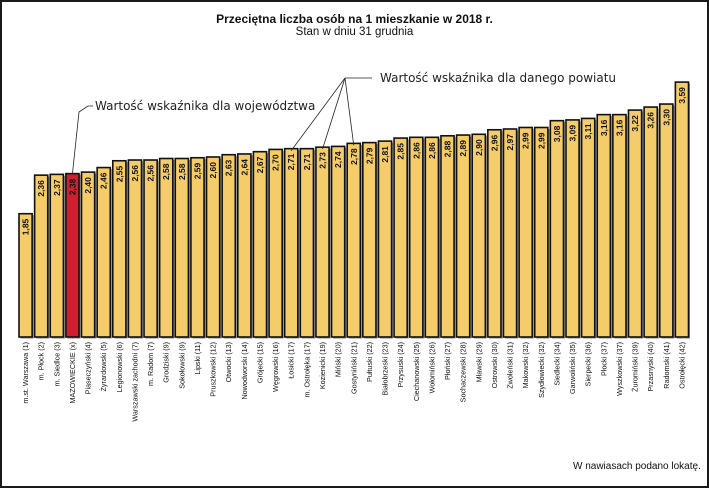 Image resolution: width=709 pixels, height=488 pixels. Describe the element at coordinates (651, 120) in the screenshot. I see `bar-value-label: 3,26` at that location.